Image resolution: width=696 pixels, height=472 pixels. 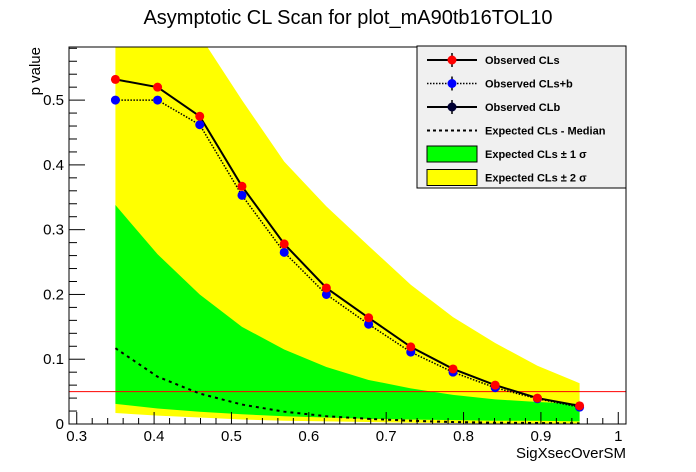 I want to click on legend-box, so click(x=521, y=117).